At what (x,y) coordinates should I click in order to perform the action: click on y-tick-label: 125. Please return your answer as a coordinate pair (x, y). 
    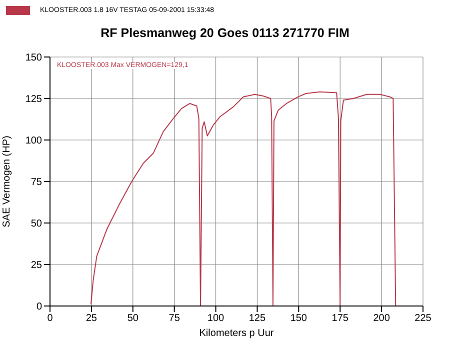
    Looking at the image, I should click on (33, 100).